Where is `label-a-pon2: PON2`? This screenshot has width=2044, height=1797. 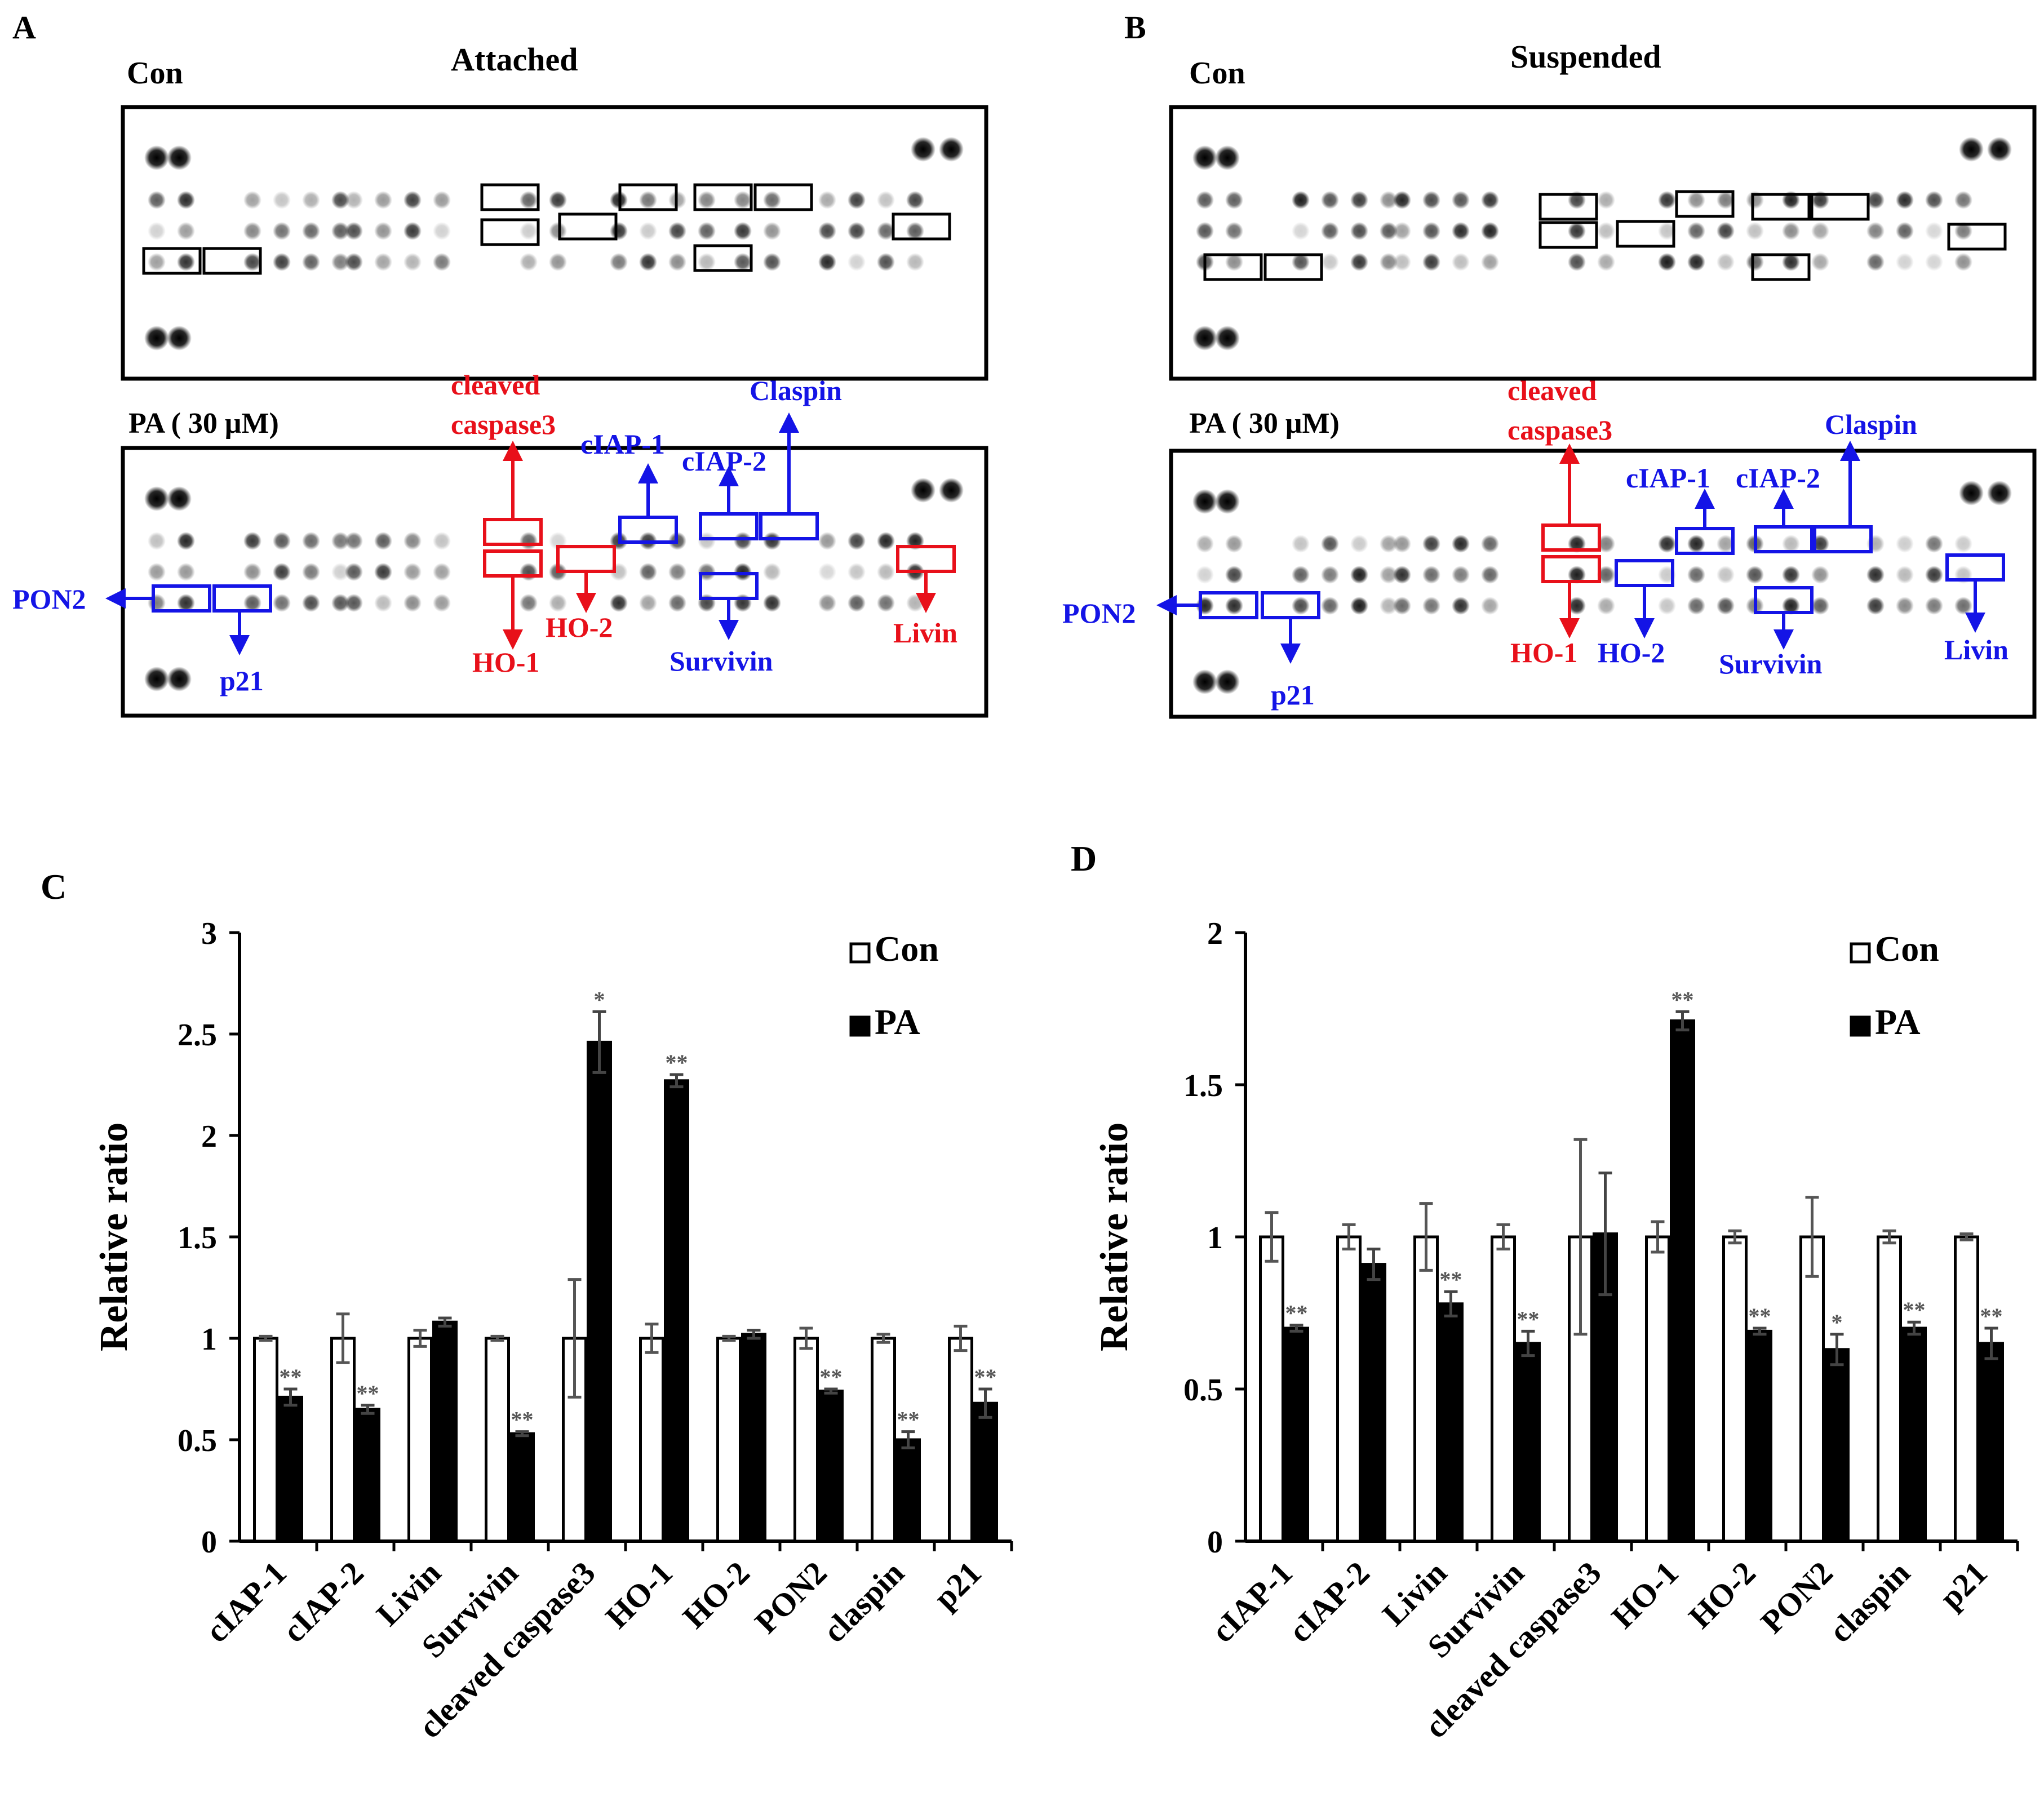
label-a-pon2: PON2 is located at coordinates (49, 599).